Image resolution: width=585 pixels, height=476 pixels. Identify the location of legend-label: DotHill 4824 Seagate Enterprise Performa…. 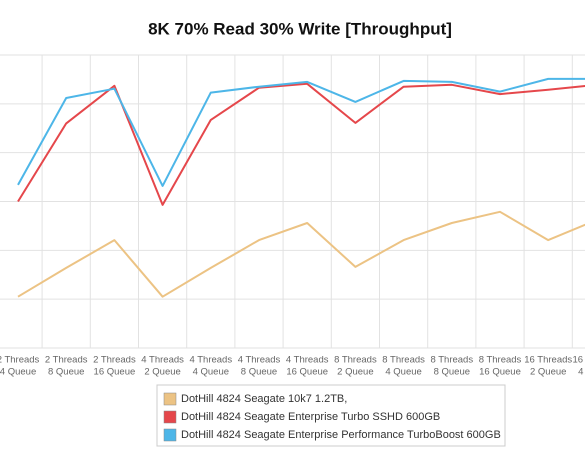
(341, 435).